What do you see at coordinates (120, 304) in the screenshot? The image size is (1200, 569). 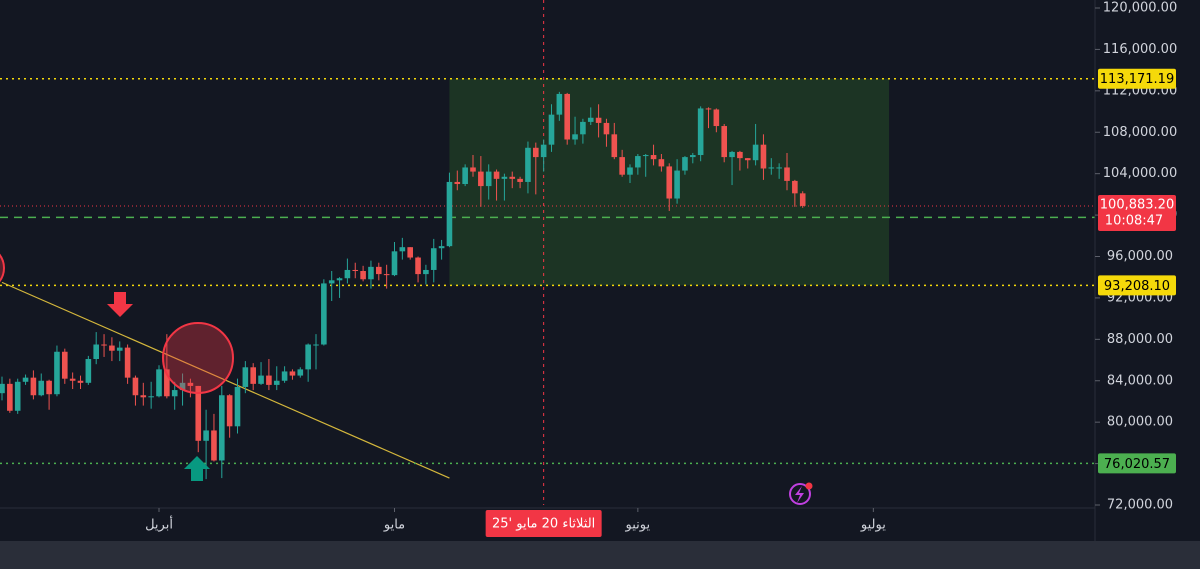 I see `arrow-down` at bounding box center [120, 304].